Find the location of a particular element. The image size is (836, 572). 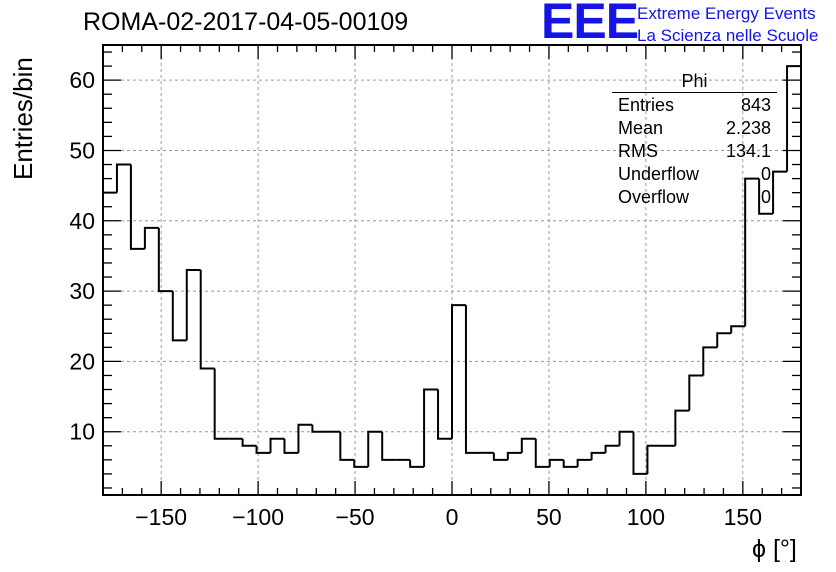

x-tick-label: 0 is located at coordinates (452, 517).